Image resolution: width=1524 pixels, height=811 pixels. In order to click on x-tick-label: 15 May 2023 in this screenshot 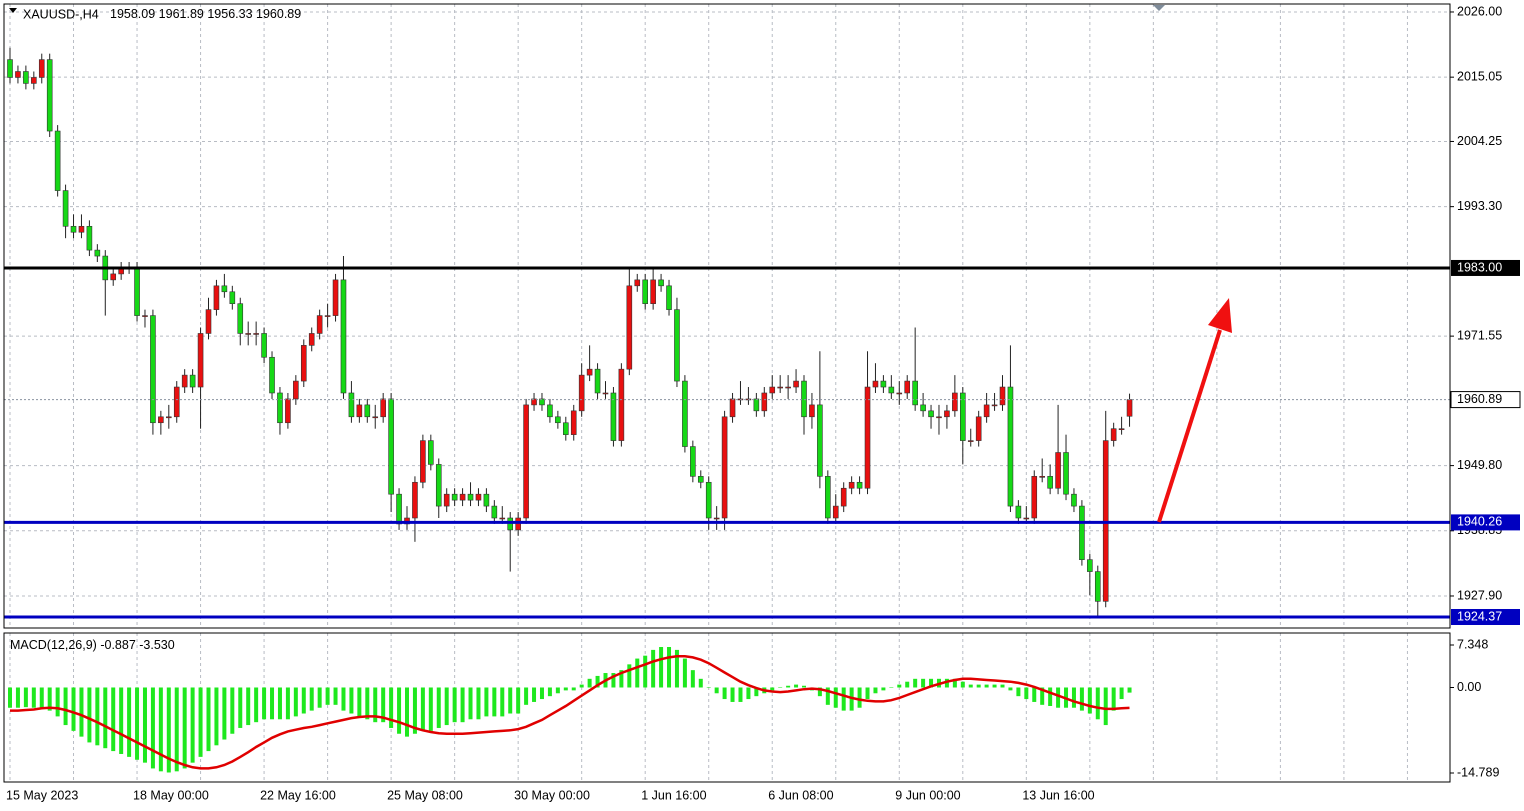, I will do `click(42, 795)`.